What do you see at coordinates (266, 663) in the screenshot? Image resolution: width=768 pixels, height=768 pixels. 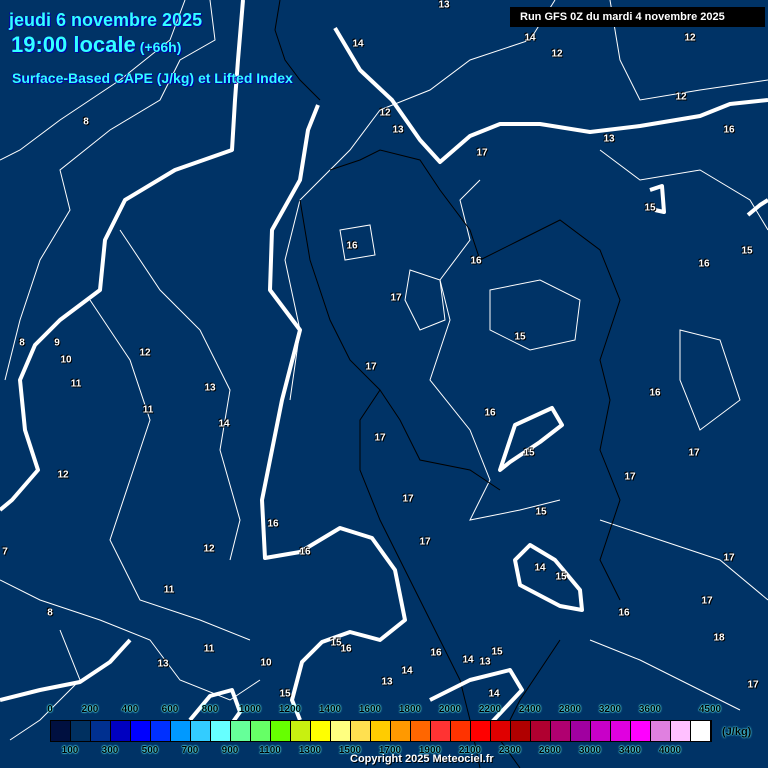 I see `contour-label: 10` at bounding box center [266, 663].